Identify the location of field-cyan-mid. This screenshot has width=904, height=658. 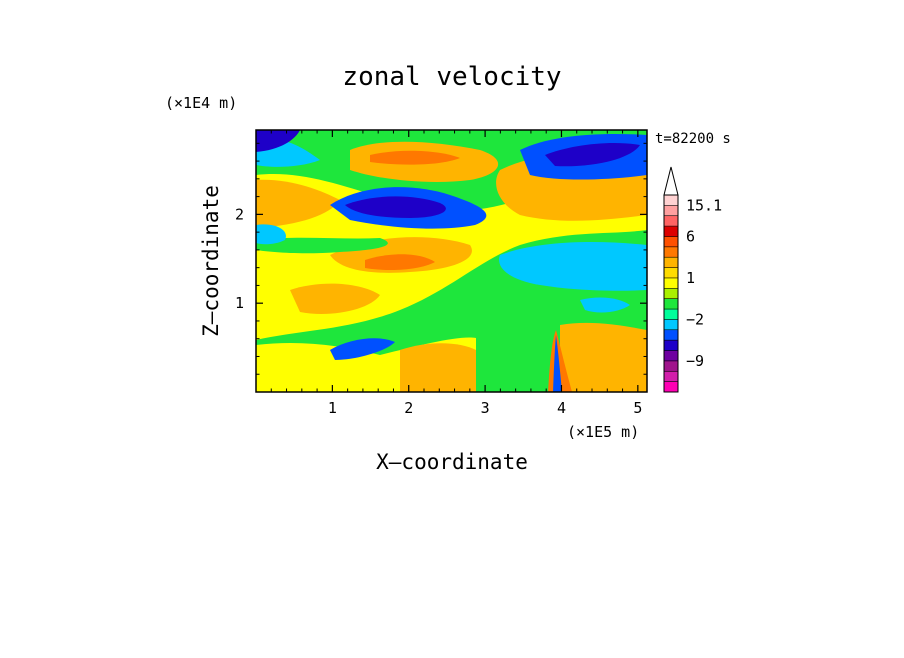
(605, 305).